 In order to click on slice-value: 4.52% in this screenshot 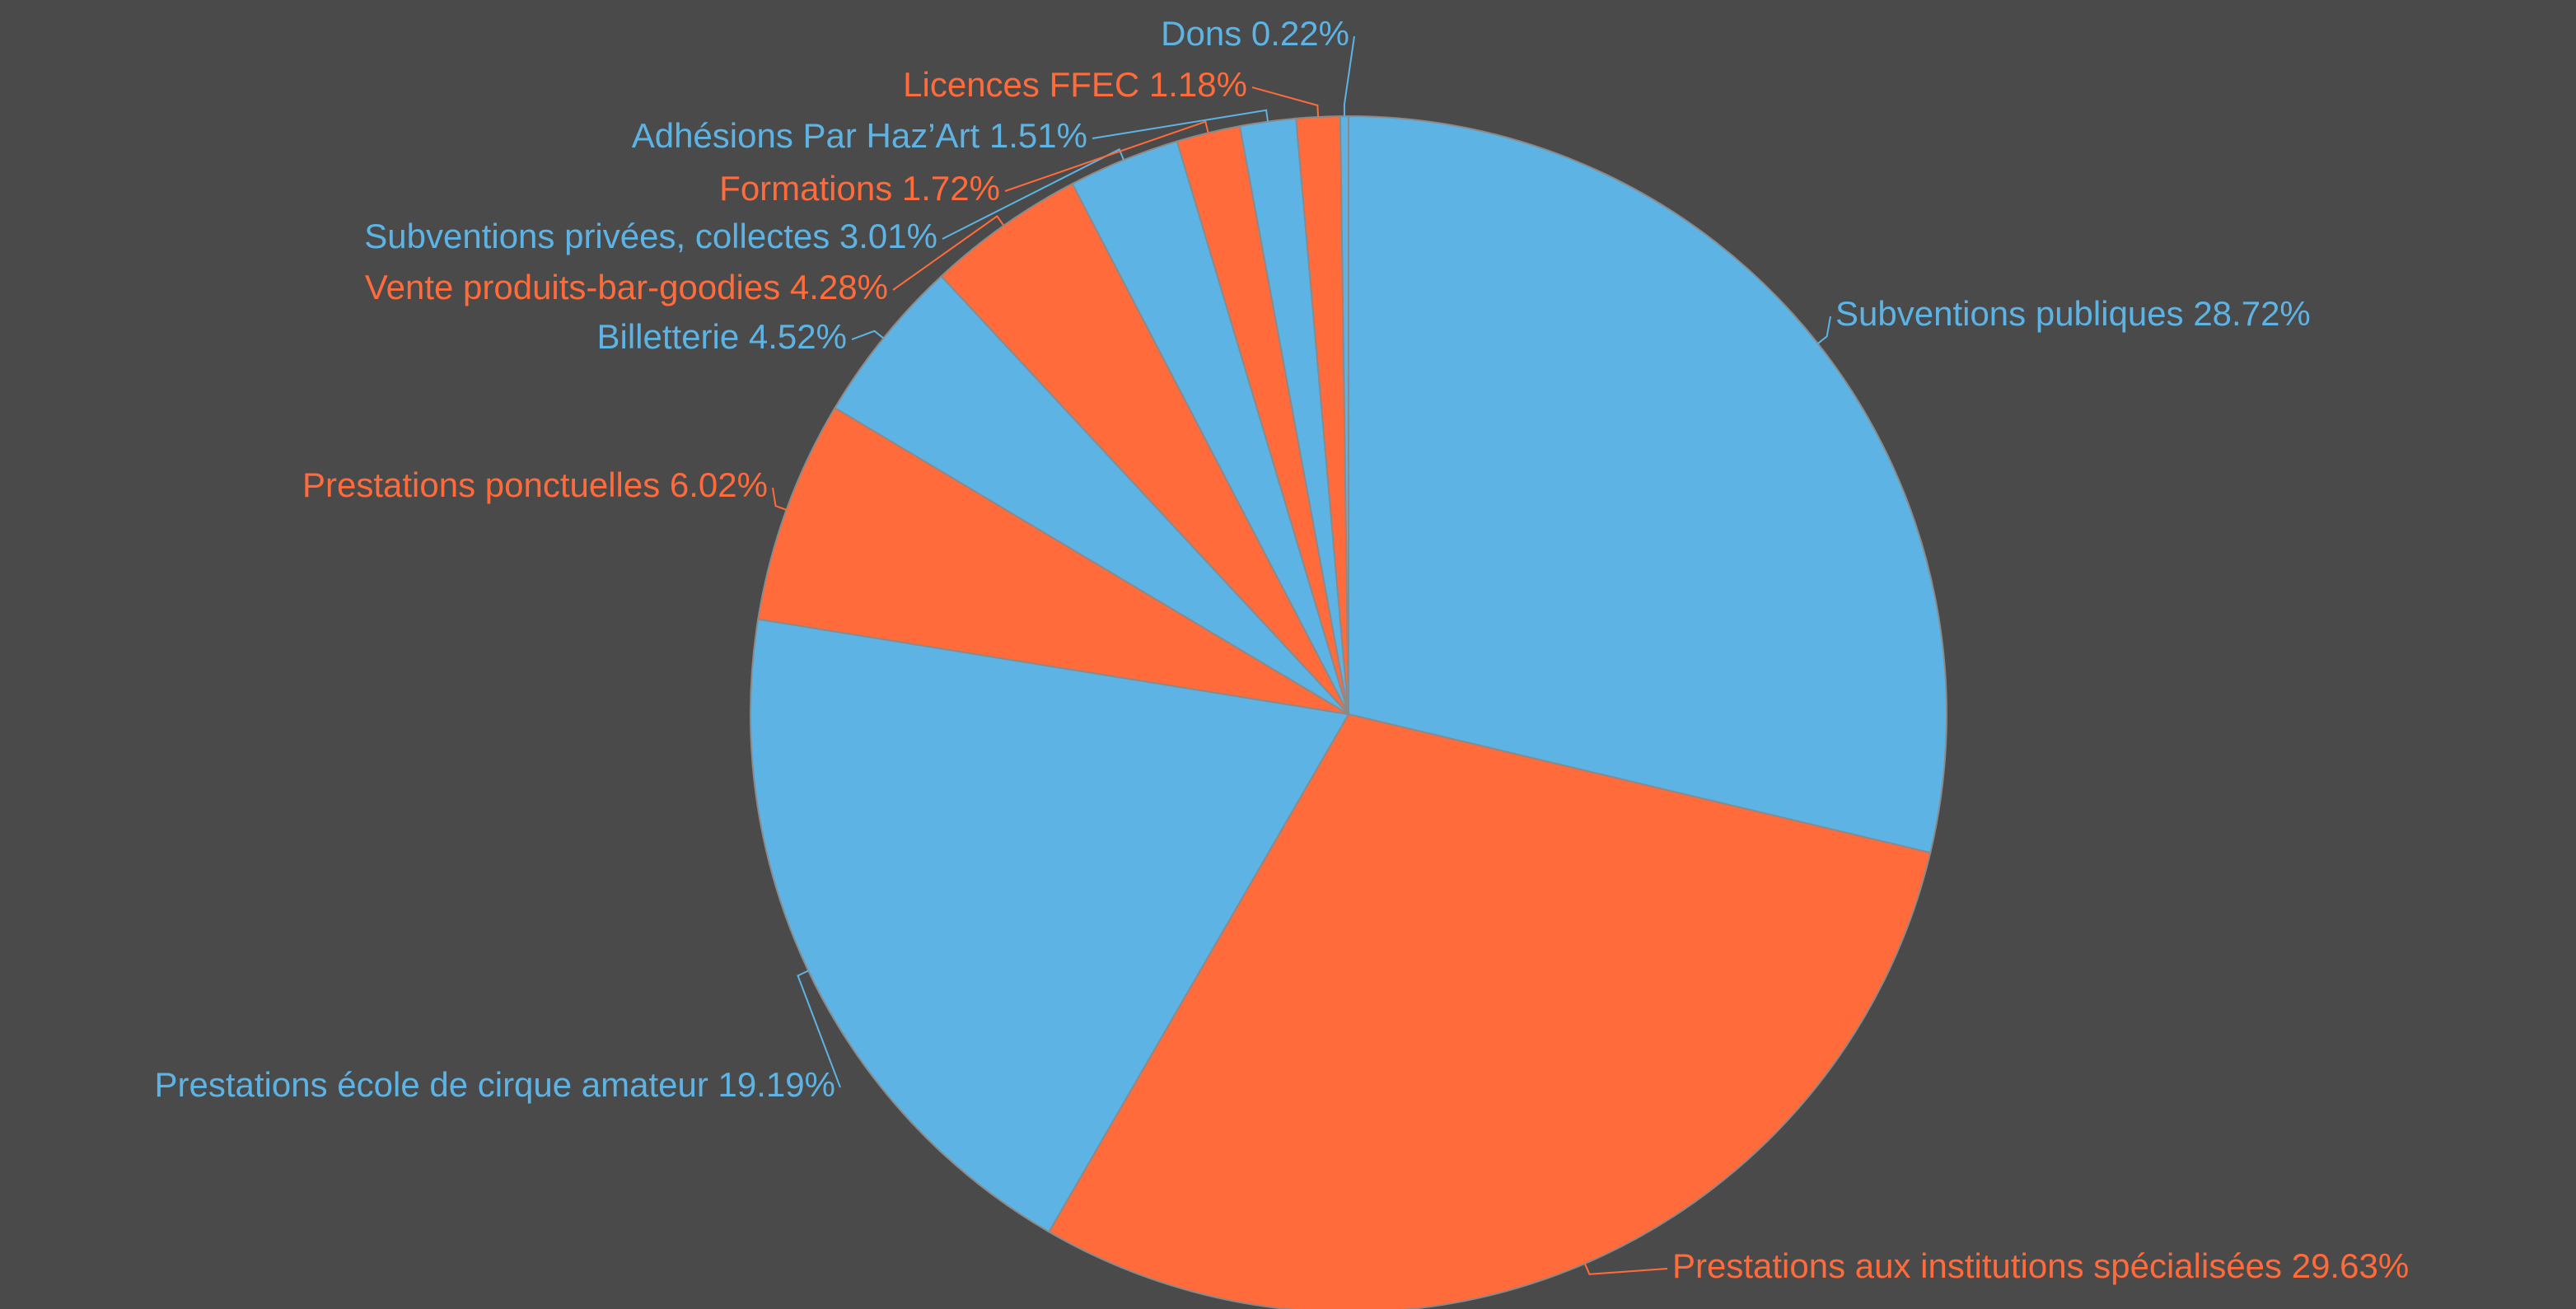, I will do `click(798, 336)`.